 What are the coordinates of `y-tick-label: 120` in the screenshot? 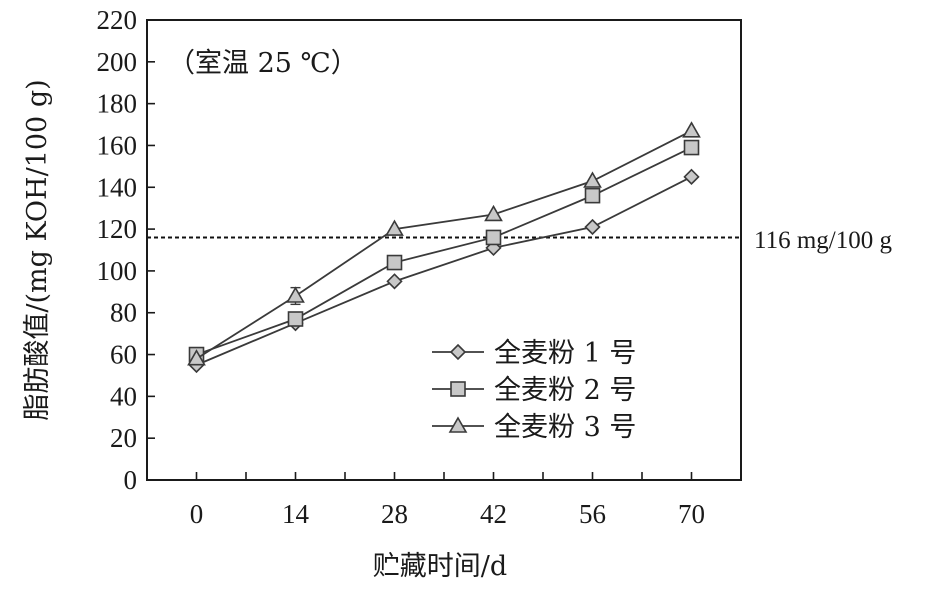 It's located at (117, 229).